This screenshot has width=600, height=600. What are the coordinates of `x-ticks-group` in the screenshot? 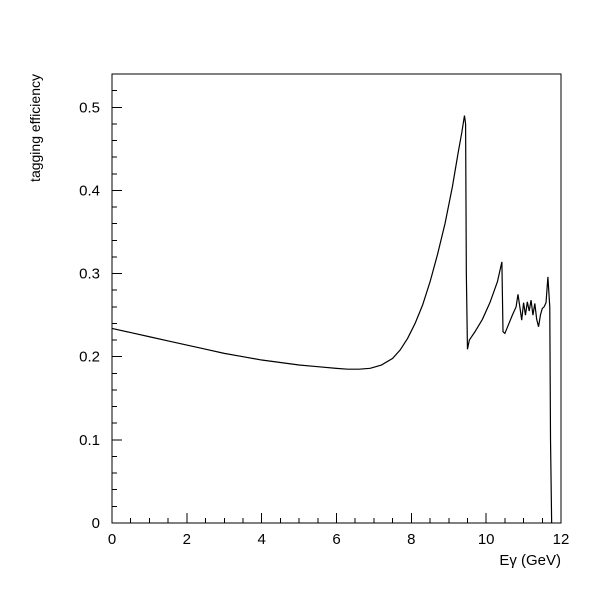 It's located at (336, 518).